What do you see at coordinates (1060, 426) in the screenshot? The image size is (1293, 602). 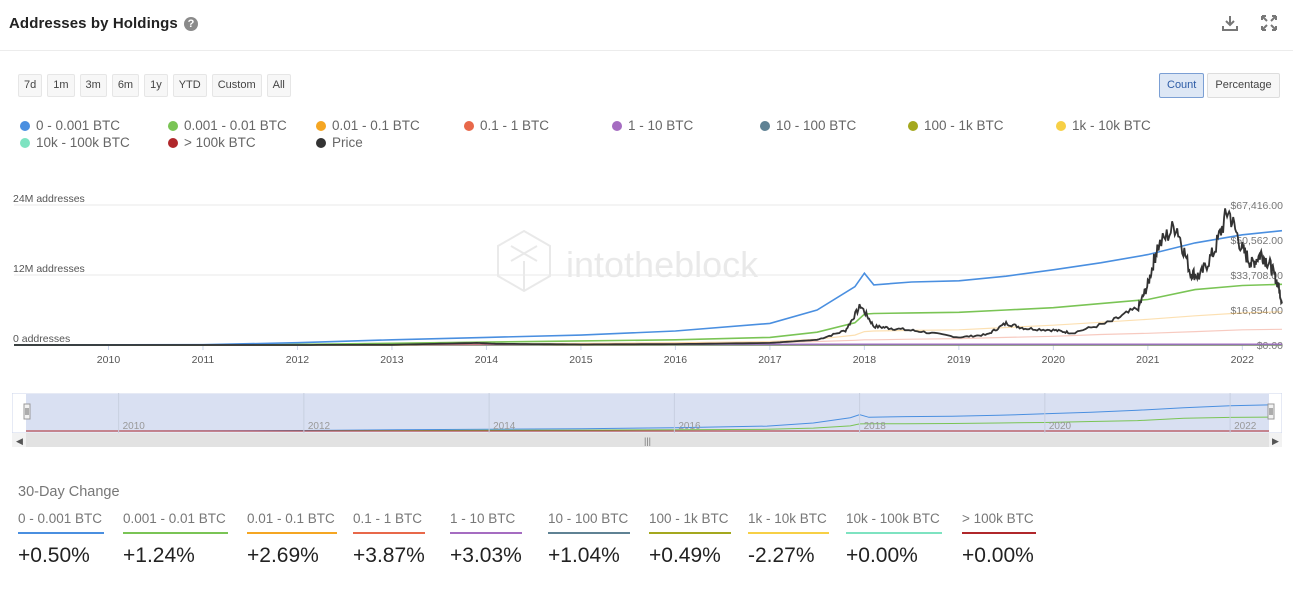 I see `navigator-year: 2020` at bounding box center [1060, 426].